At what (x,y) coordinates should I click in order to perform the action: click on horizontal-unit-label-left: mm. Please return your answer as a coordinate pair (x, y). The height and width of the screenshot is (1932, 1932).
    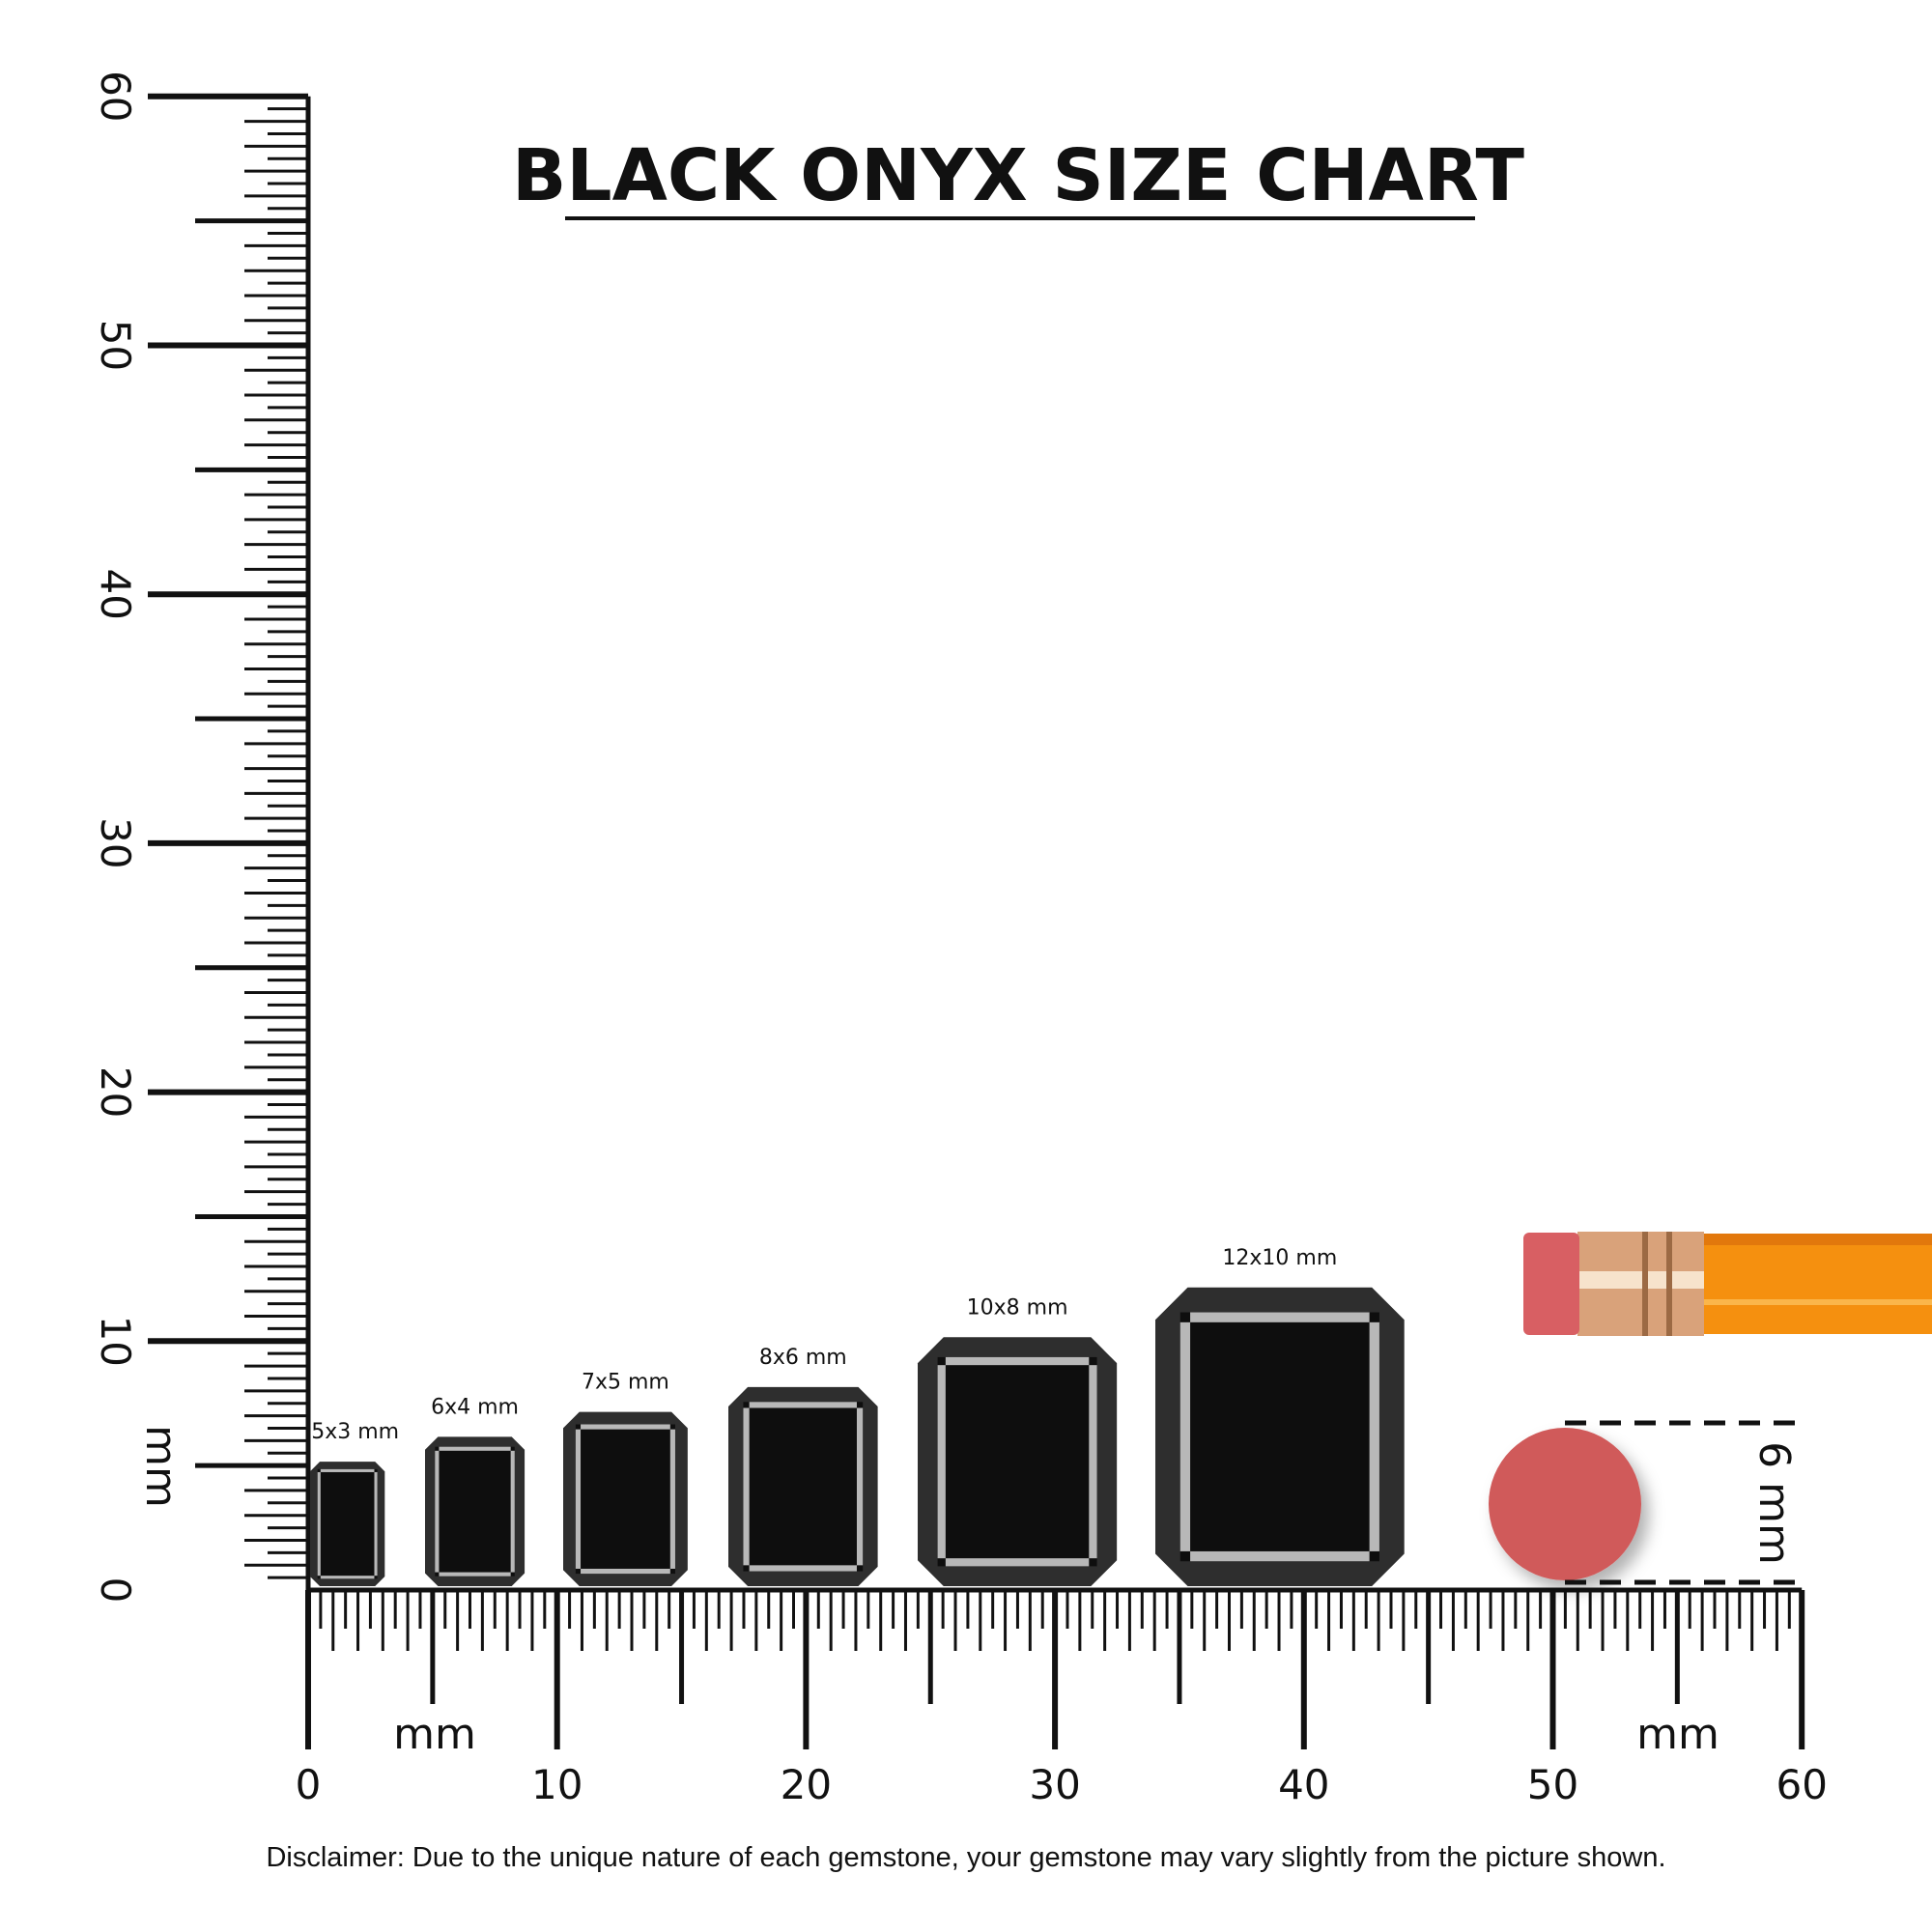
    Looking at the image, I should click on (434, 1734).